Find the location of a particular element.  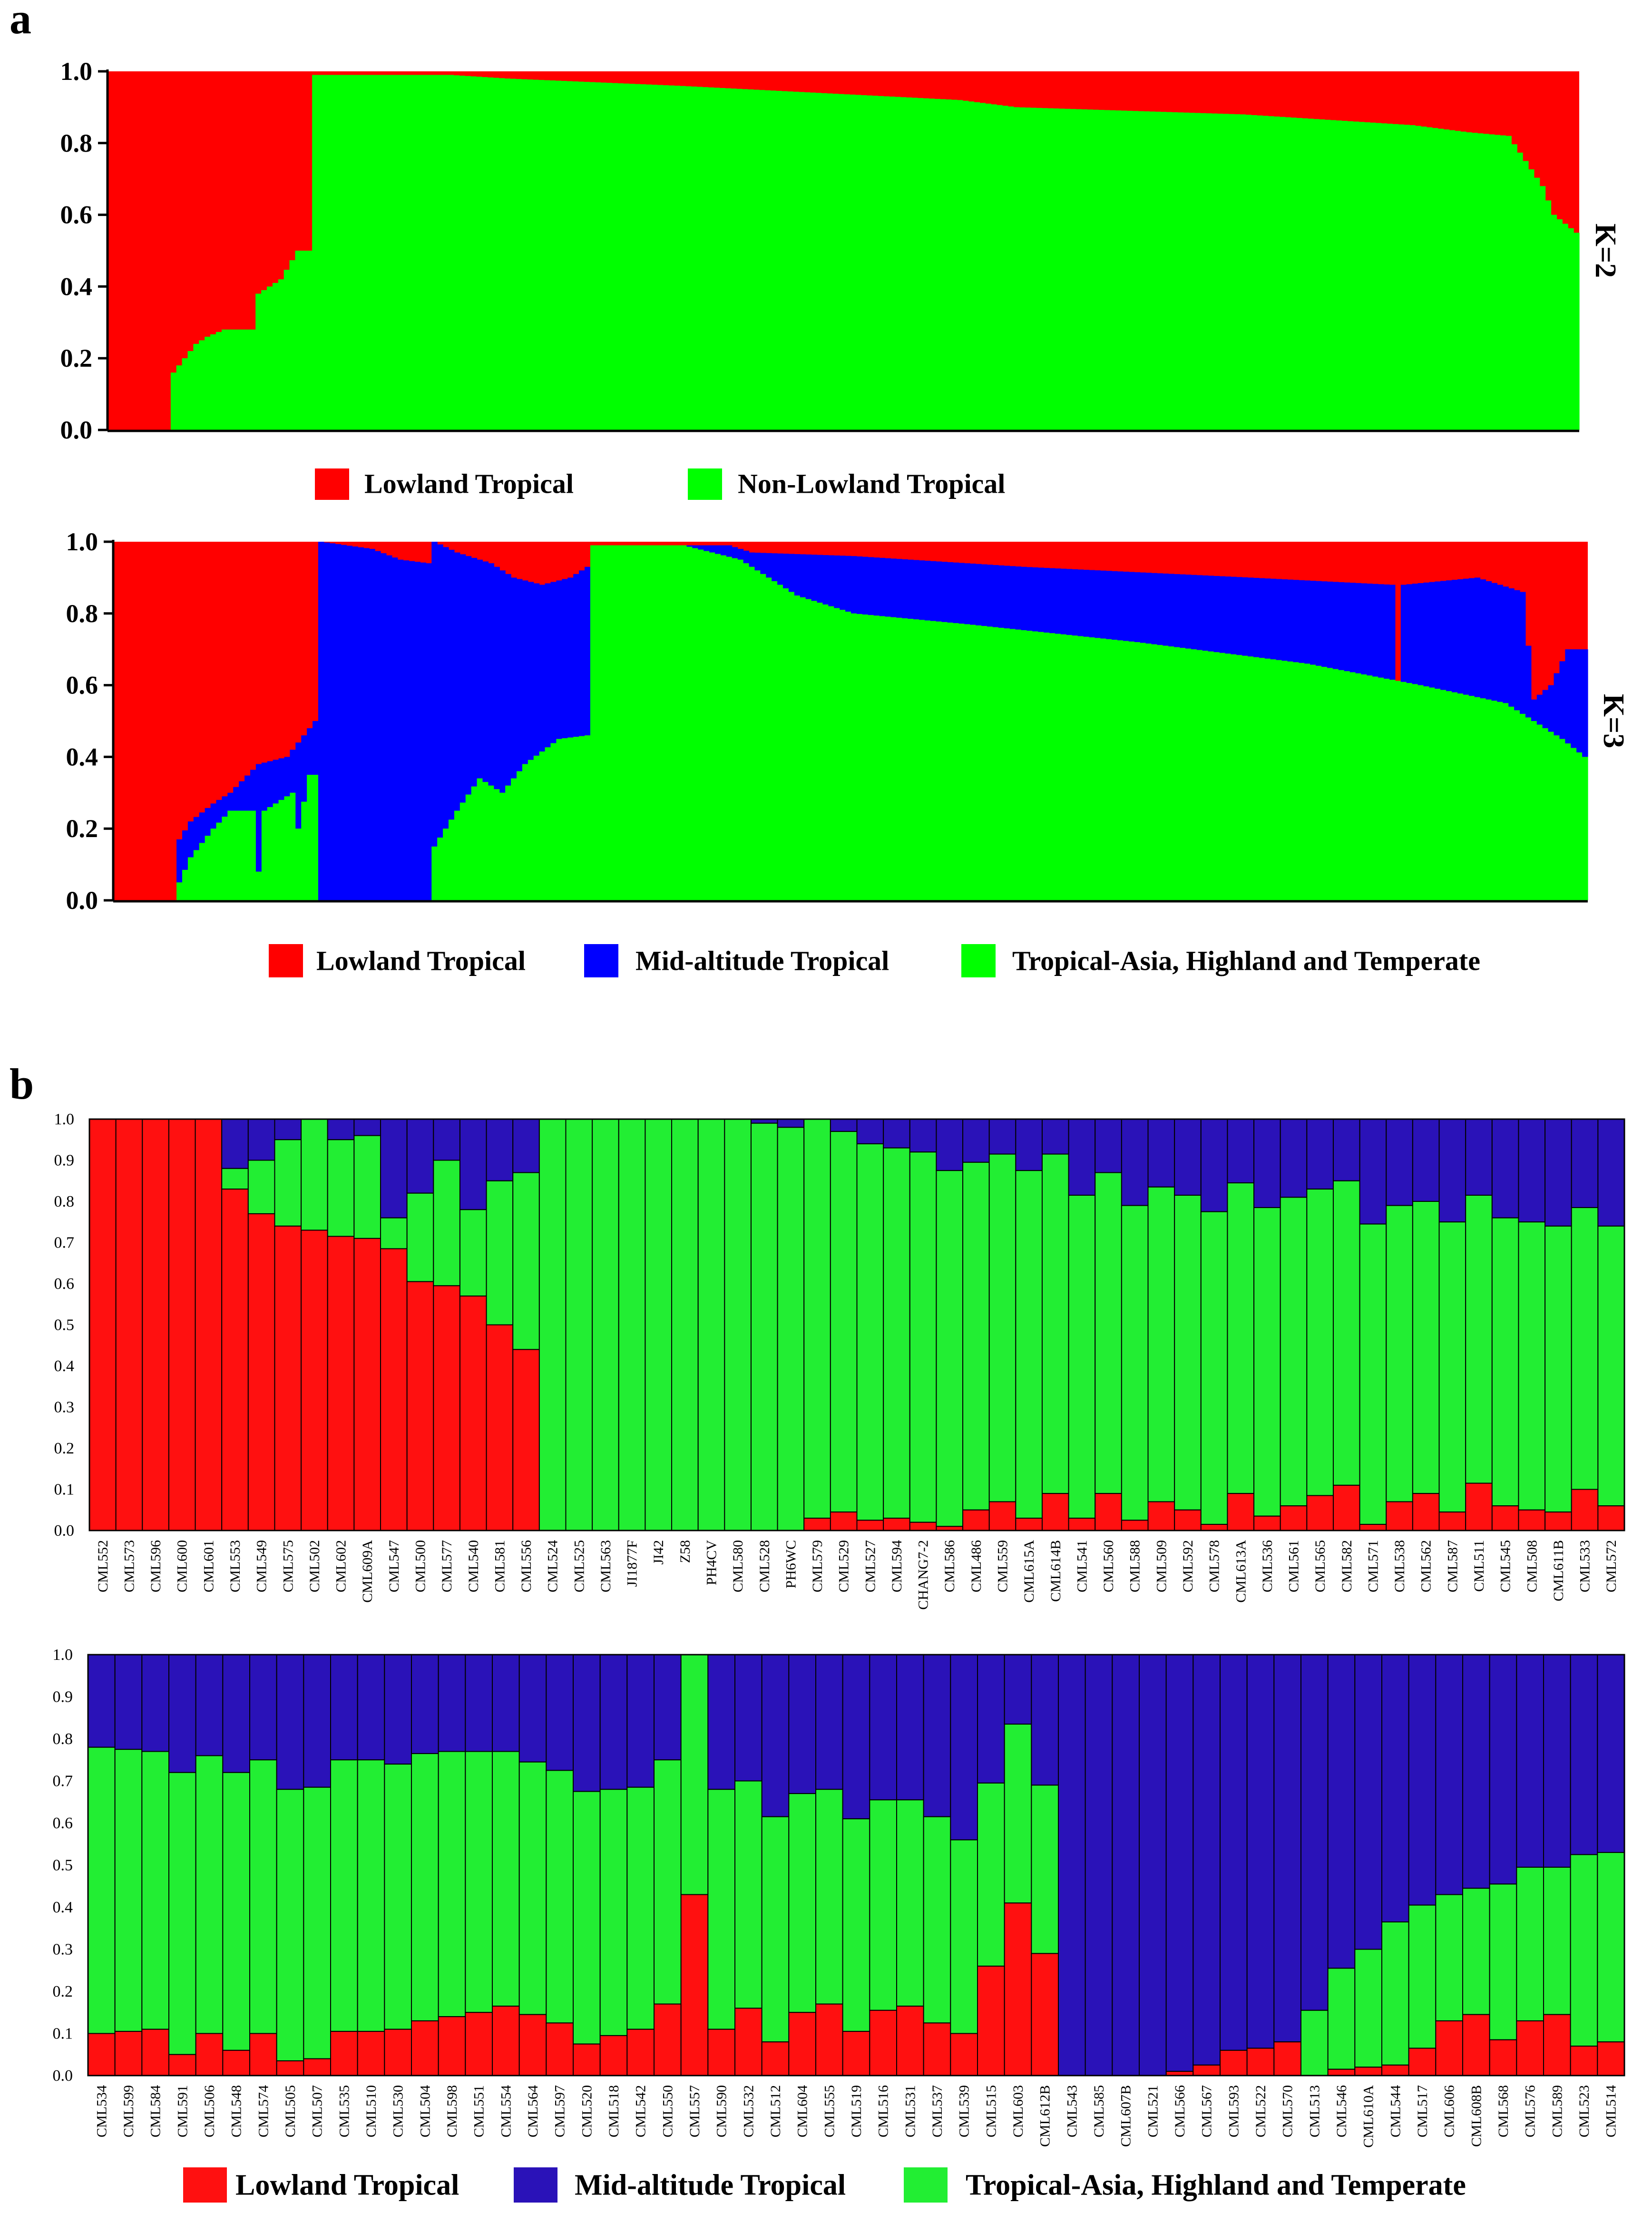

x-tick-label: CML528 is located at coordinates (764, 1566).